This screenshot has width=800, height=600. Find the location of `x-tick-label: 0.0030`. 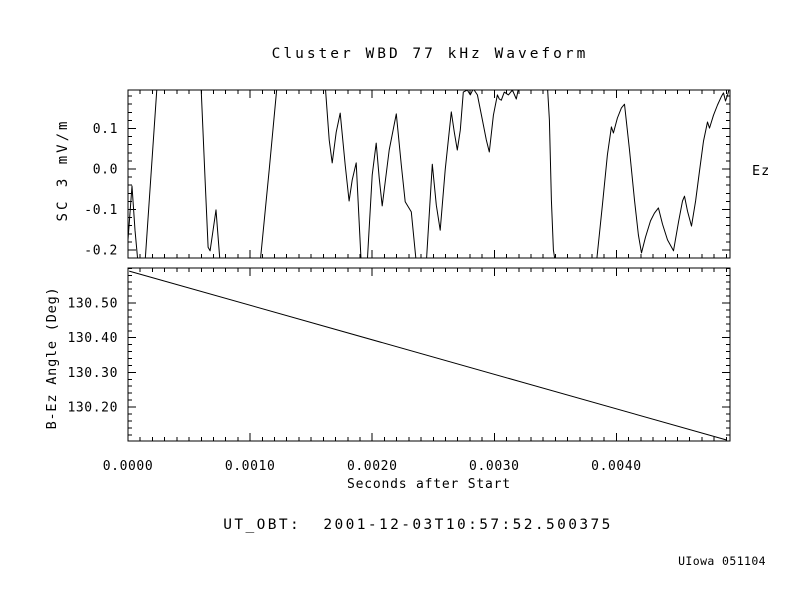

x-tick-label: 0.0030 is located at coordinates (494, 466).